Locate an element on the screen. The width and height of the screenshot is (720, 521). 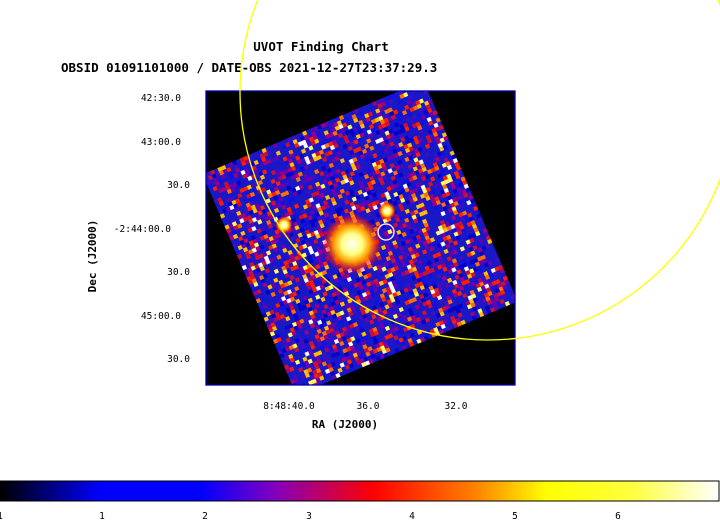
colorbar-ticks: 1 1 2 3 4 5 6 is located at coordinates (310, 516).